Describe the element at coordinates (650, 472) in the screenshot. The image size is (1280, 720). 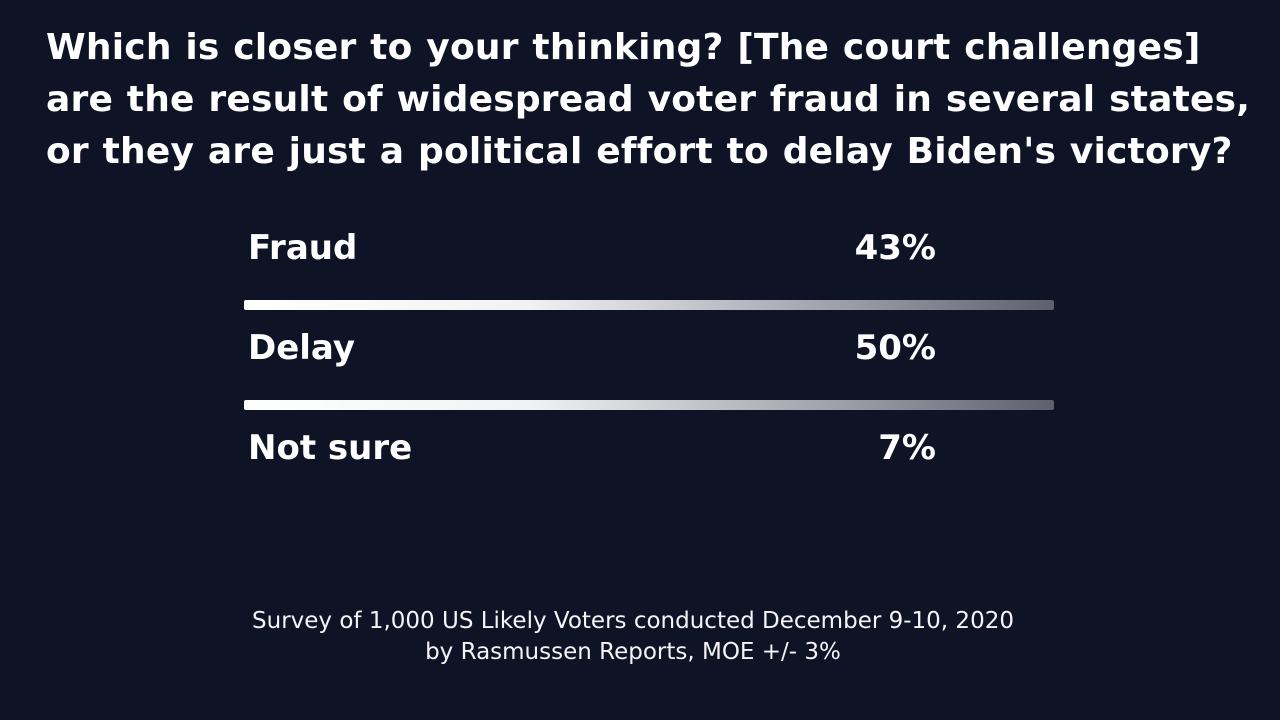
I see `result-row-not-sure: Not sure 7%` at that location.